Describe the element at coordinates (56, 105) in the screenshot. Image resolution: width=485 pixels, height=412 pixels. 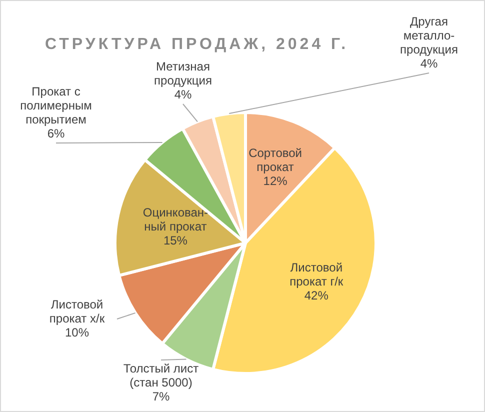
I see `slice-label: Прокат с полимерным покрытием` at that location.